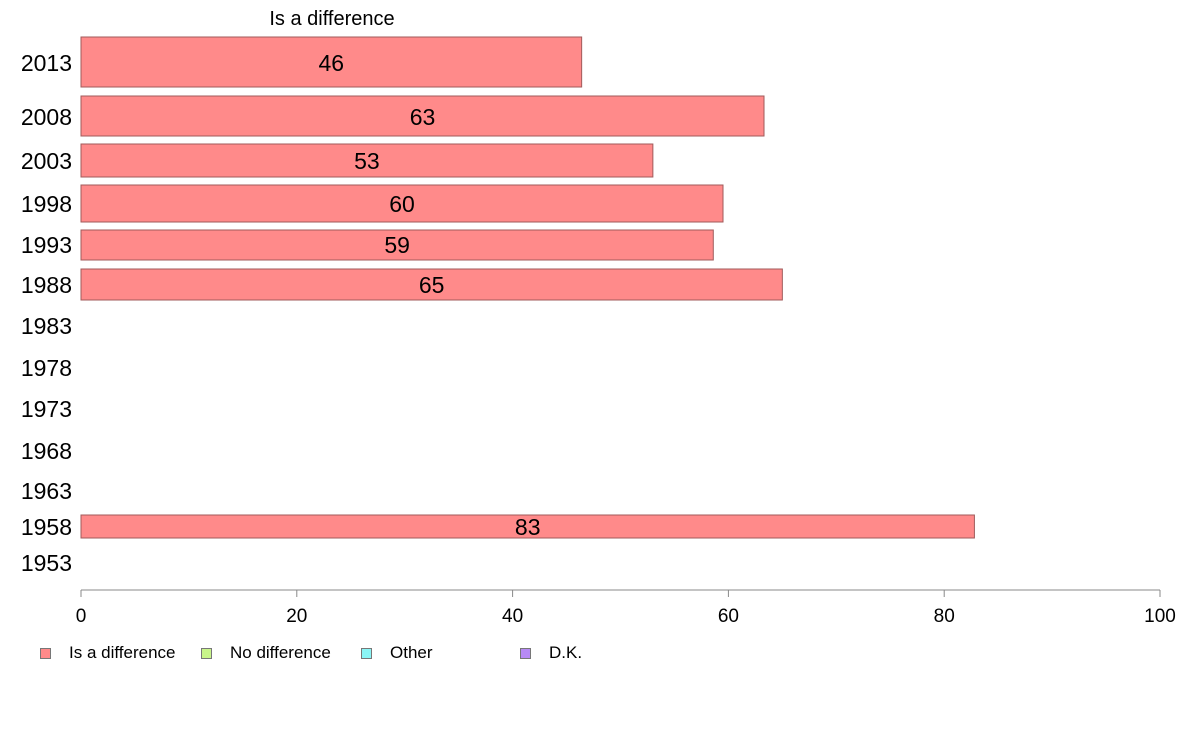  I want to click on y-tick-label: 1983, so click(46, 326).